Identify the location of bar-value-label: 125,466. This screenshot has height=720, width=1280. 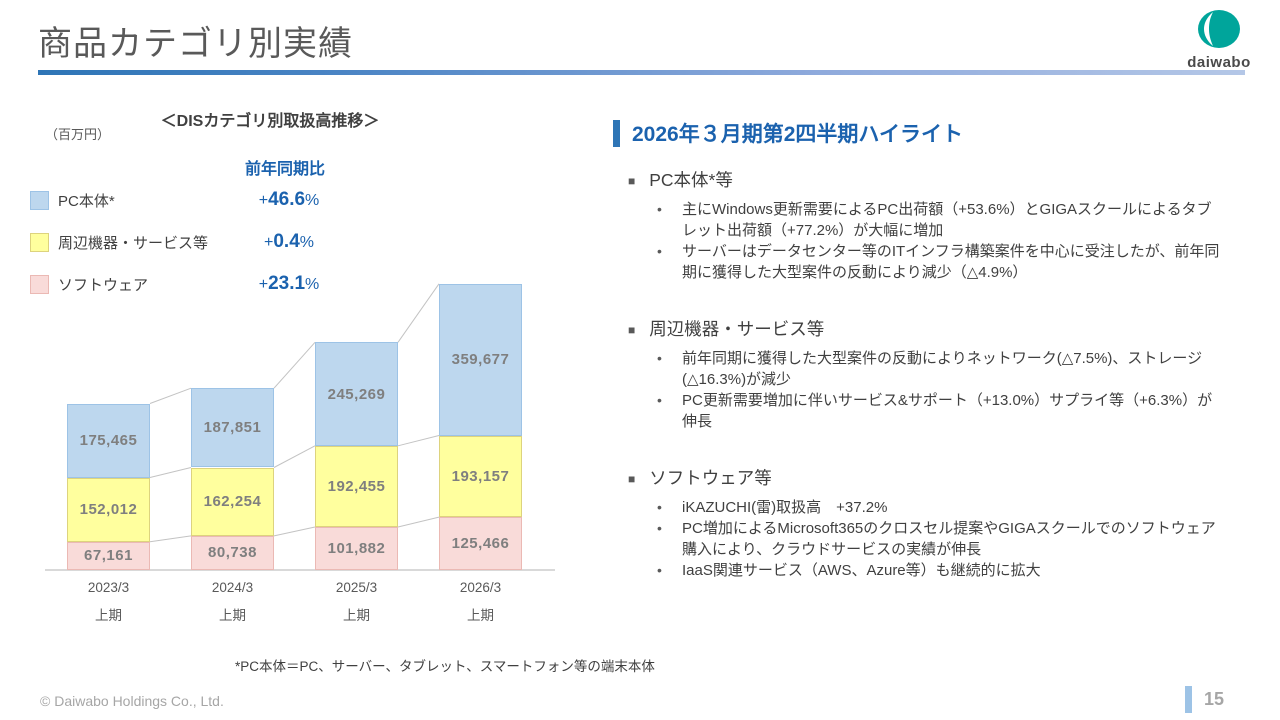
(480, 544).